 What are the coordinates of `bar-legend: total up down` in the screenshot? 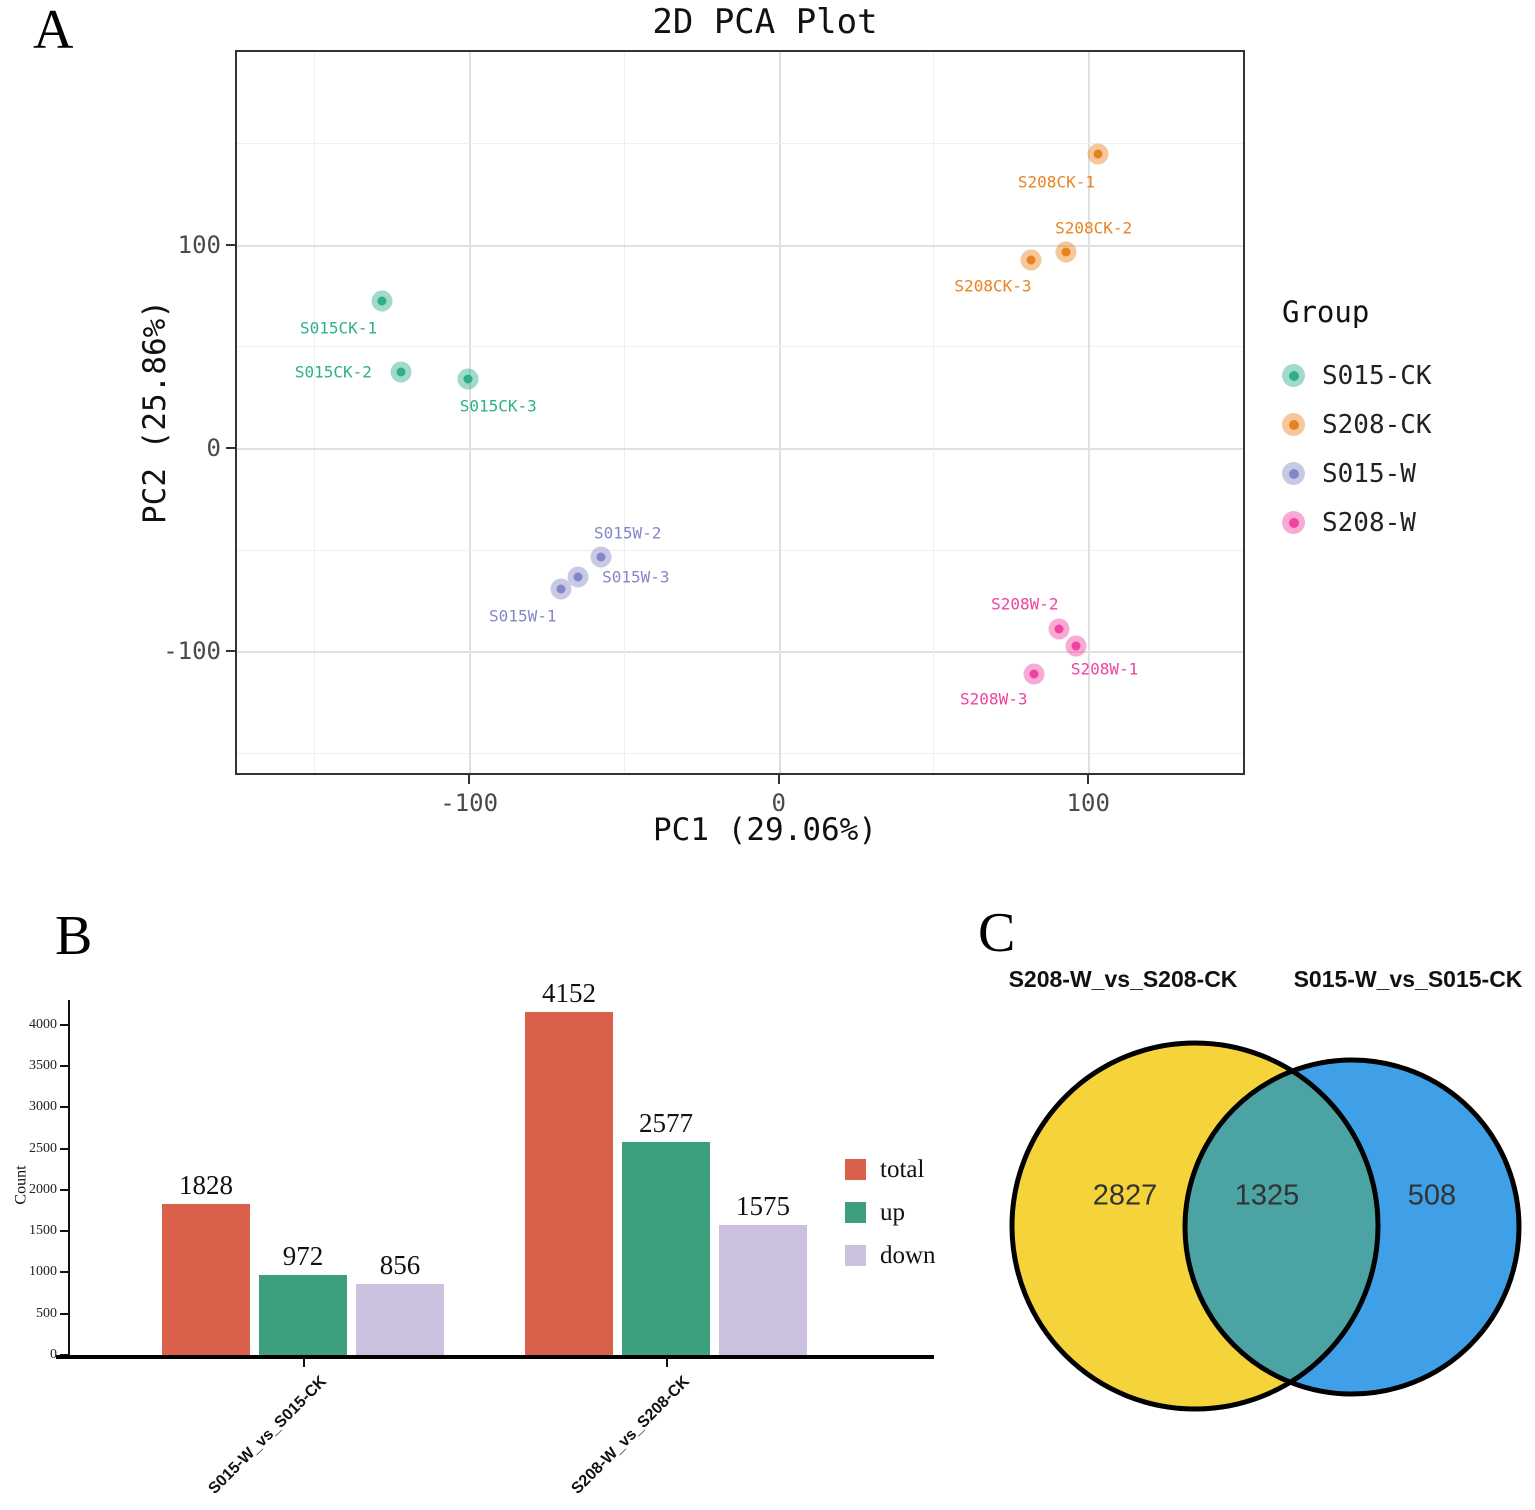 It's located at (890, 1212).